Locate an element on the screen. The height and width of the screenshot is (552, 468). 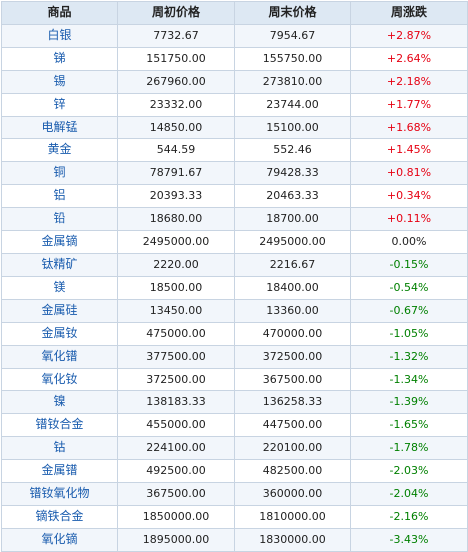
table-row: 钛精矿 2220.00 2216.67 -0.15% is located at coordinates (234, 264).